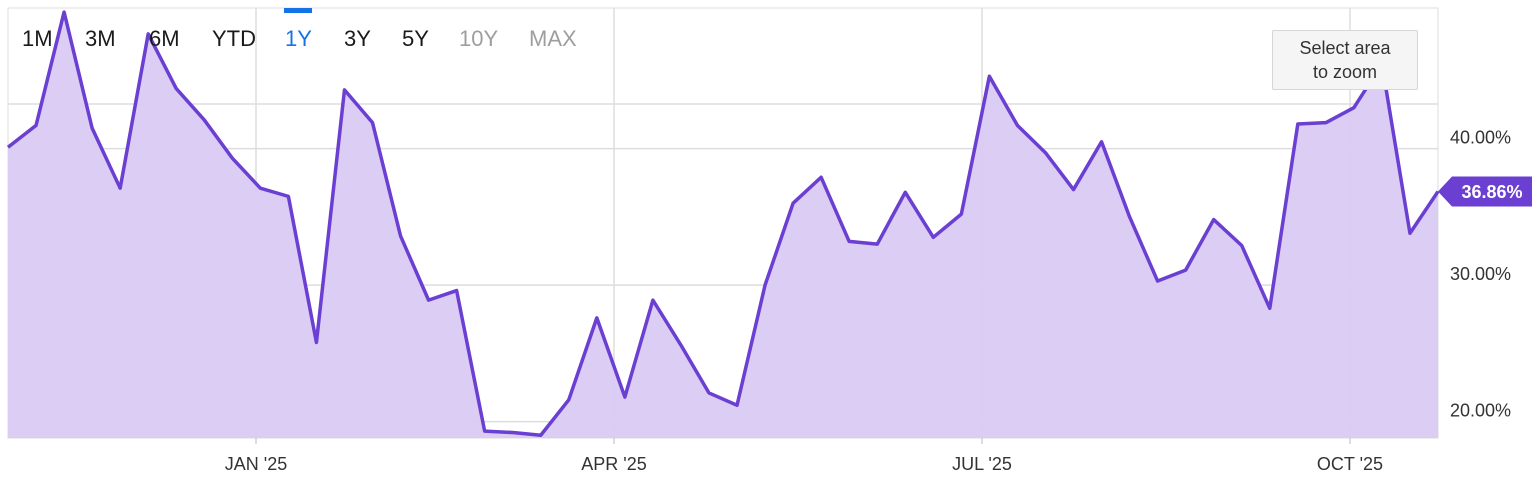 This screenshot has height=494, width=1536. What do you see at coordinates (357, 38) in the screenshot?
I see `tab-3y: 3Y` at bounding box center [357, 38].